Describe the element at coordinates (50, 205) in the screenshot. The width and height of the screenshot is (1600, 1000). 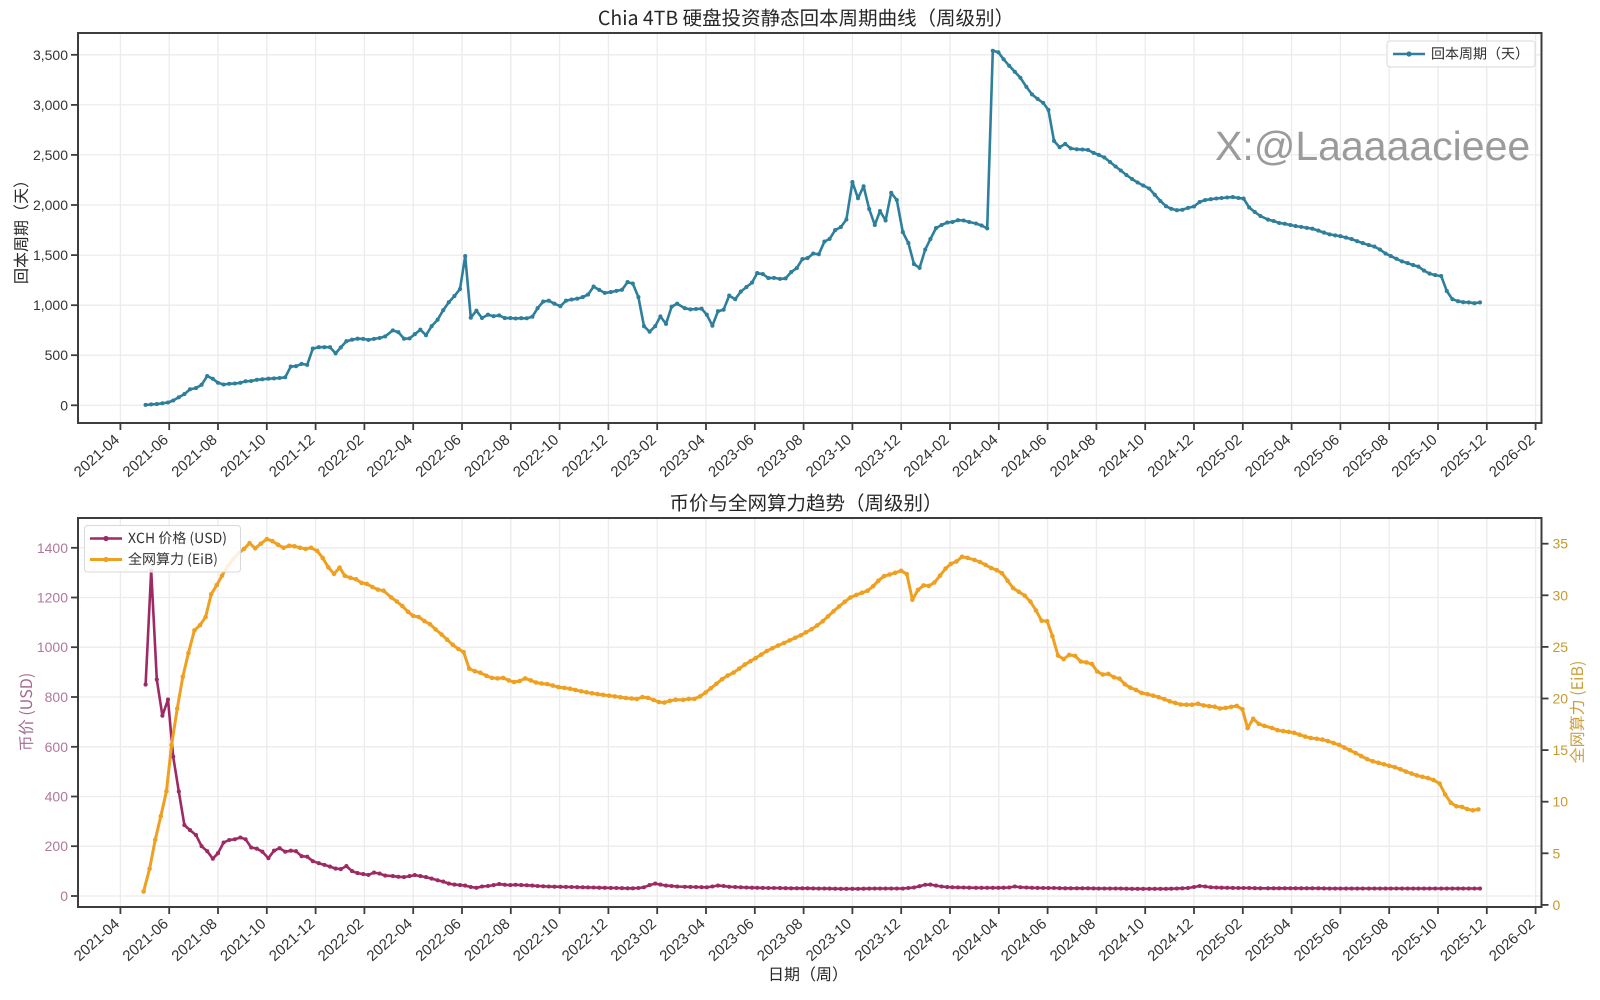
I see `svg-text: 2,000` at that location.